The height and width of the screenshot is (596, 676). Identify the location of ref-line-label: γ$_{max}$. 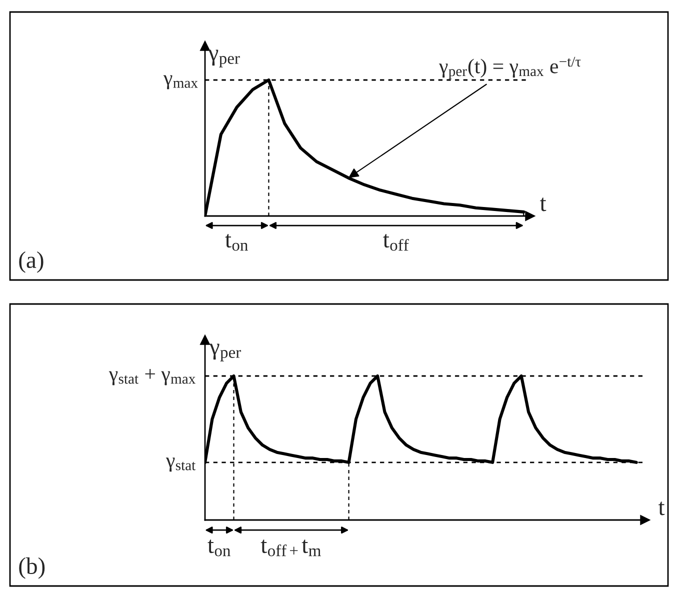
(180, 82).